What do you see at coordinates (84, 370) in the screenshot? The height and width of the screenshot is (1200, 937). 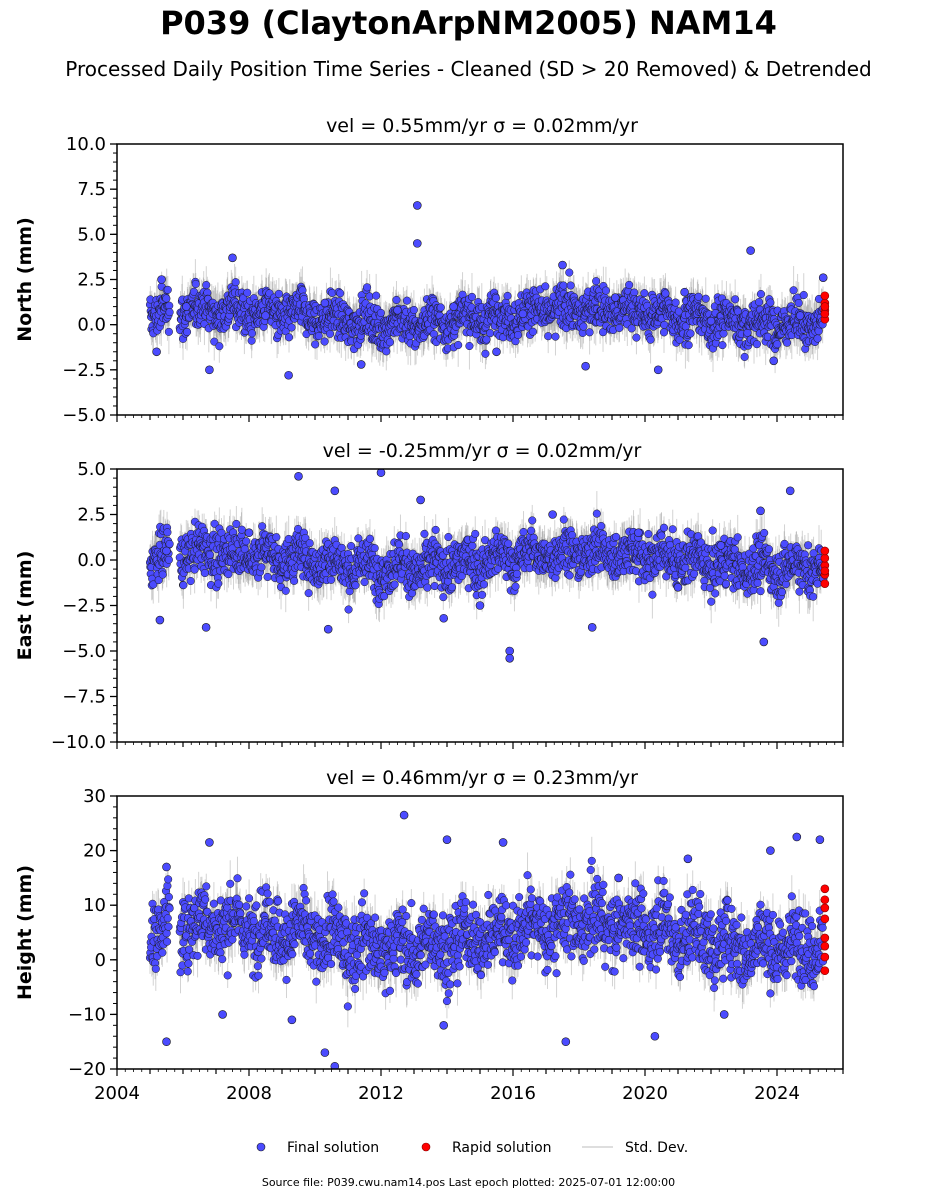 I see `y-tick-label: −2.5` at bounding box center [84, 370].